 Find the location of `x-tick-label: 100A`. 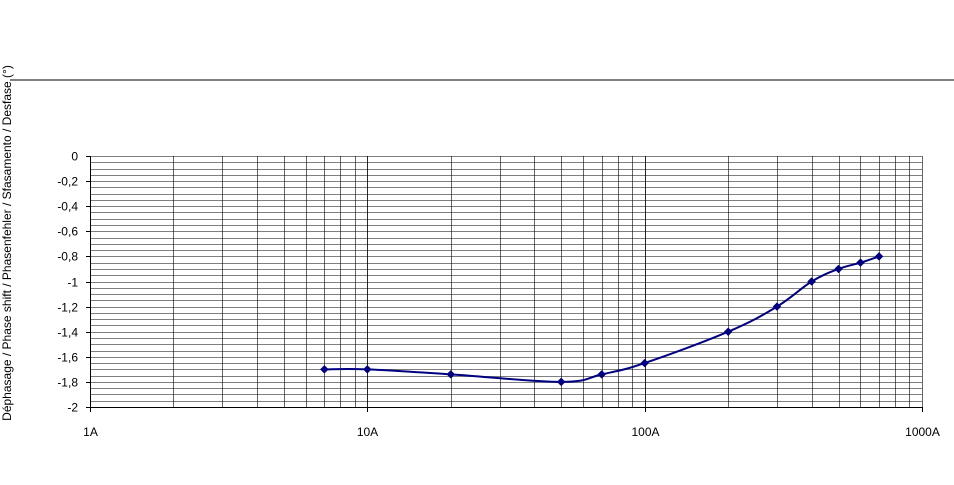

x-tick-label: 100A is located at coordinates (645, 432).